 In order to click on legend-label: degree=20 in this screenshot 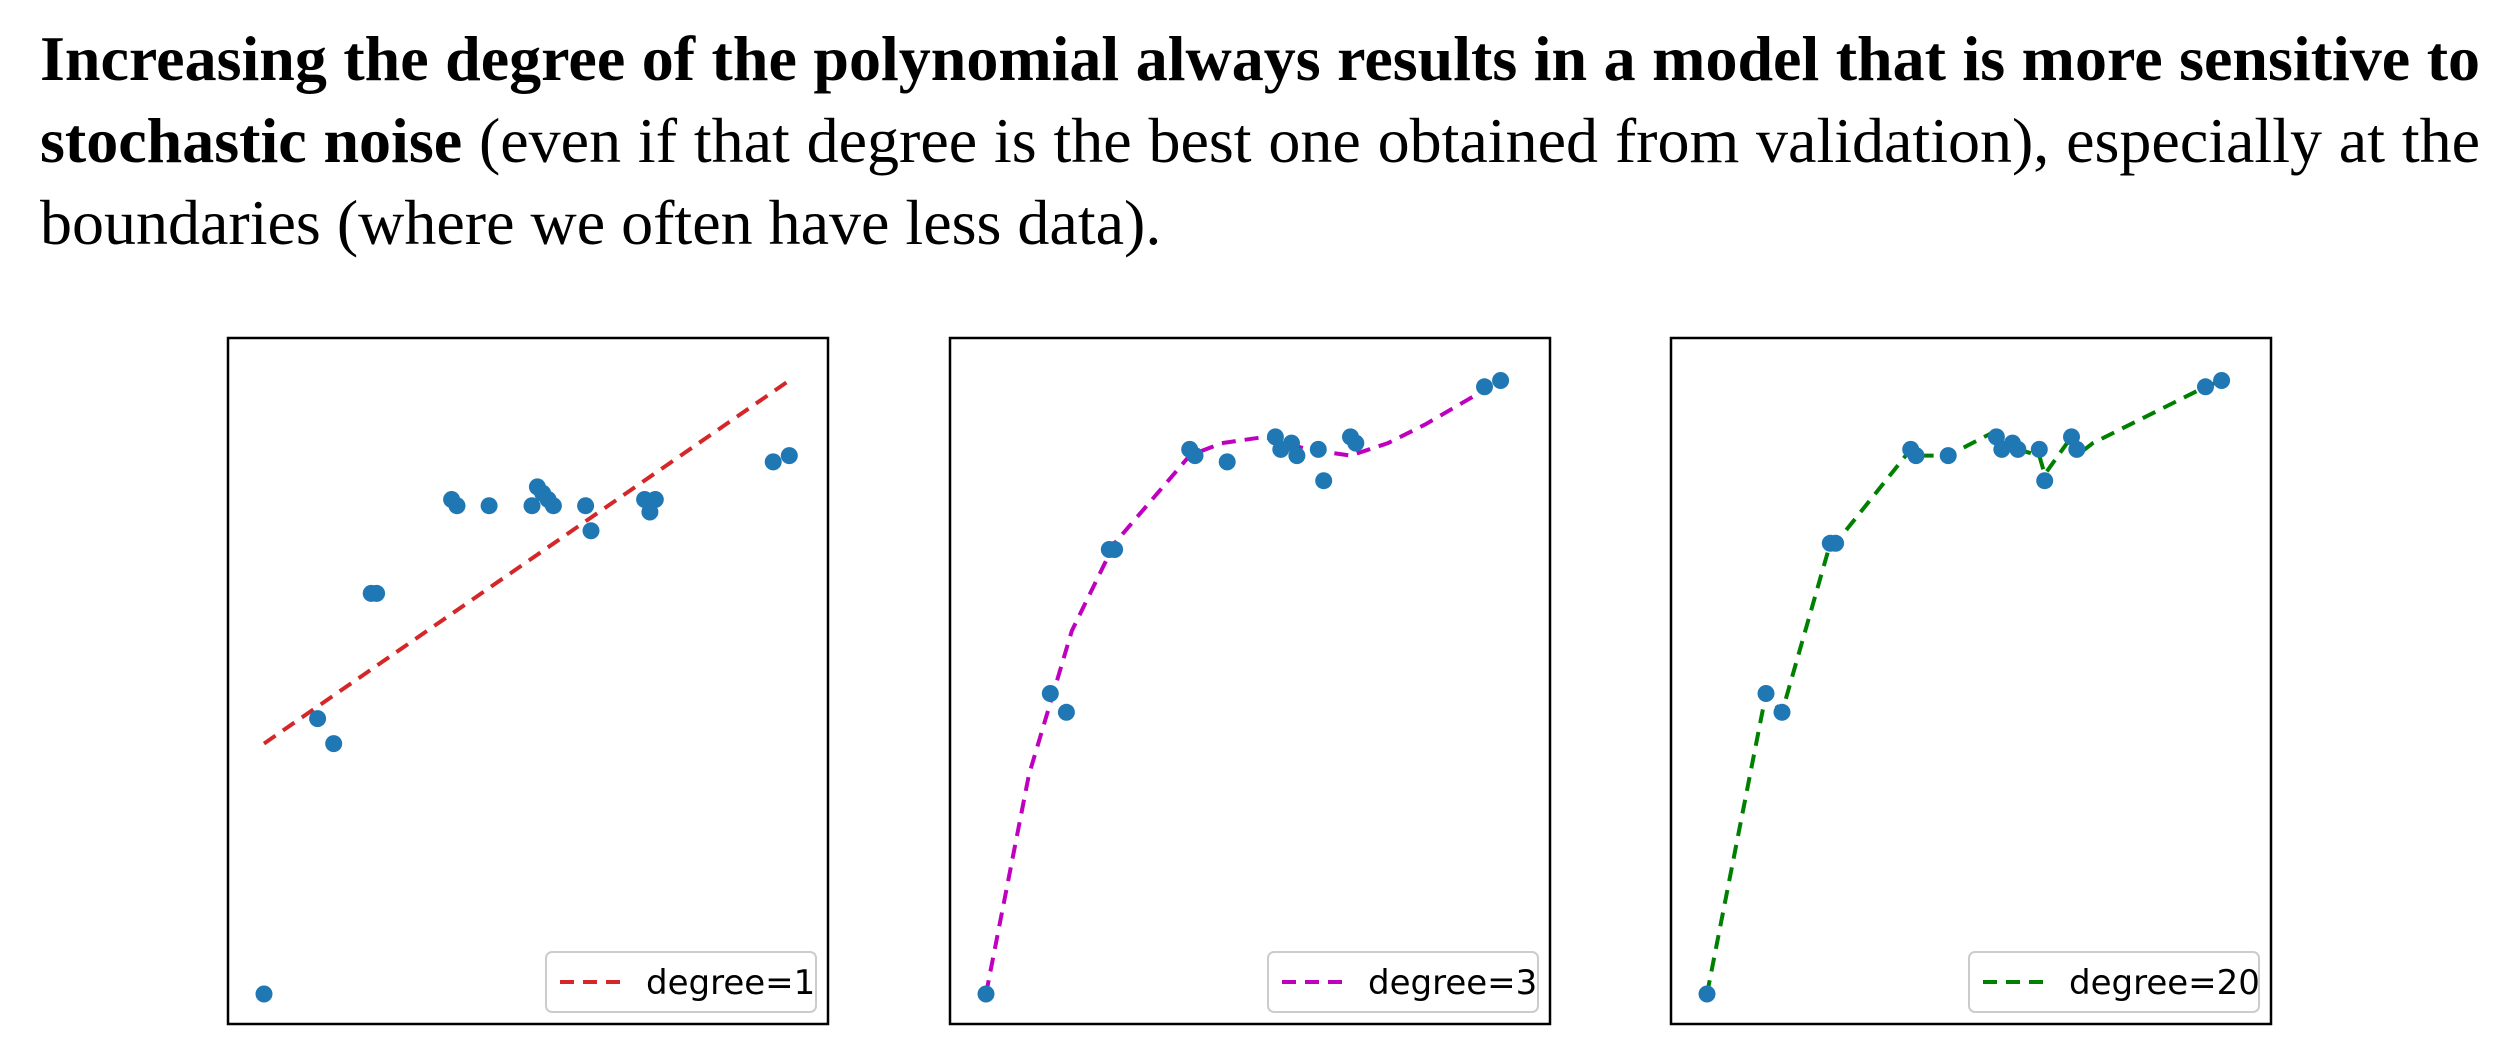, I will do `click(2164, 983)`.